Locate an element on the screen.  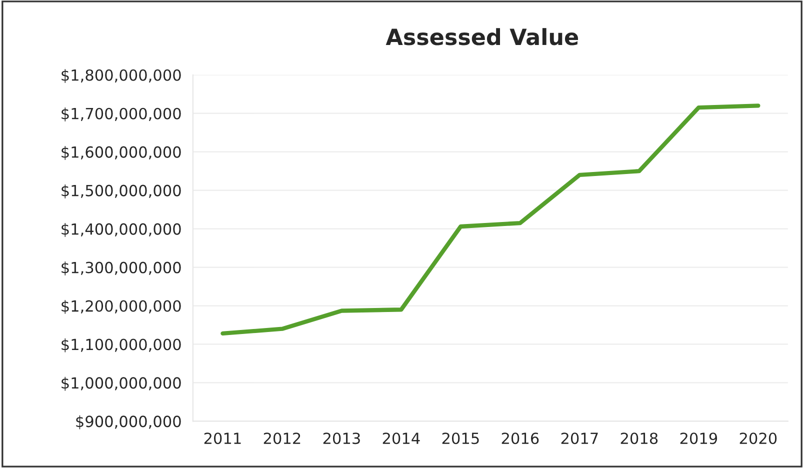
x-tick-label: 2019 is located at coordinates (699, 438).